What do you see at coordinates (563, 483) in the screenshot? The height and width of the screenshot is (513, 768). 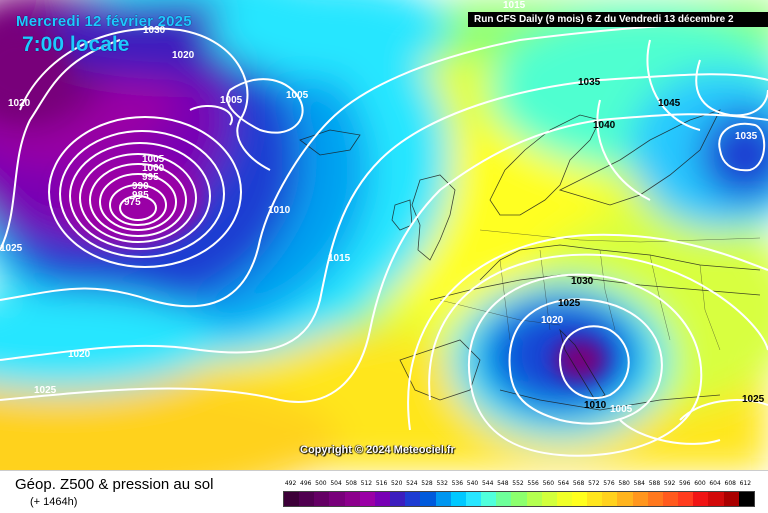 I see `legend-value: 564` at bounding box center [563, 483].